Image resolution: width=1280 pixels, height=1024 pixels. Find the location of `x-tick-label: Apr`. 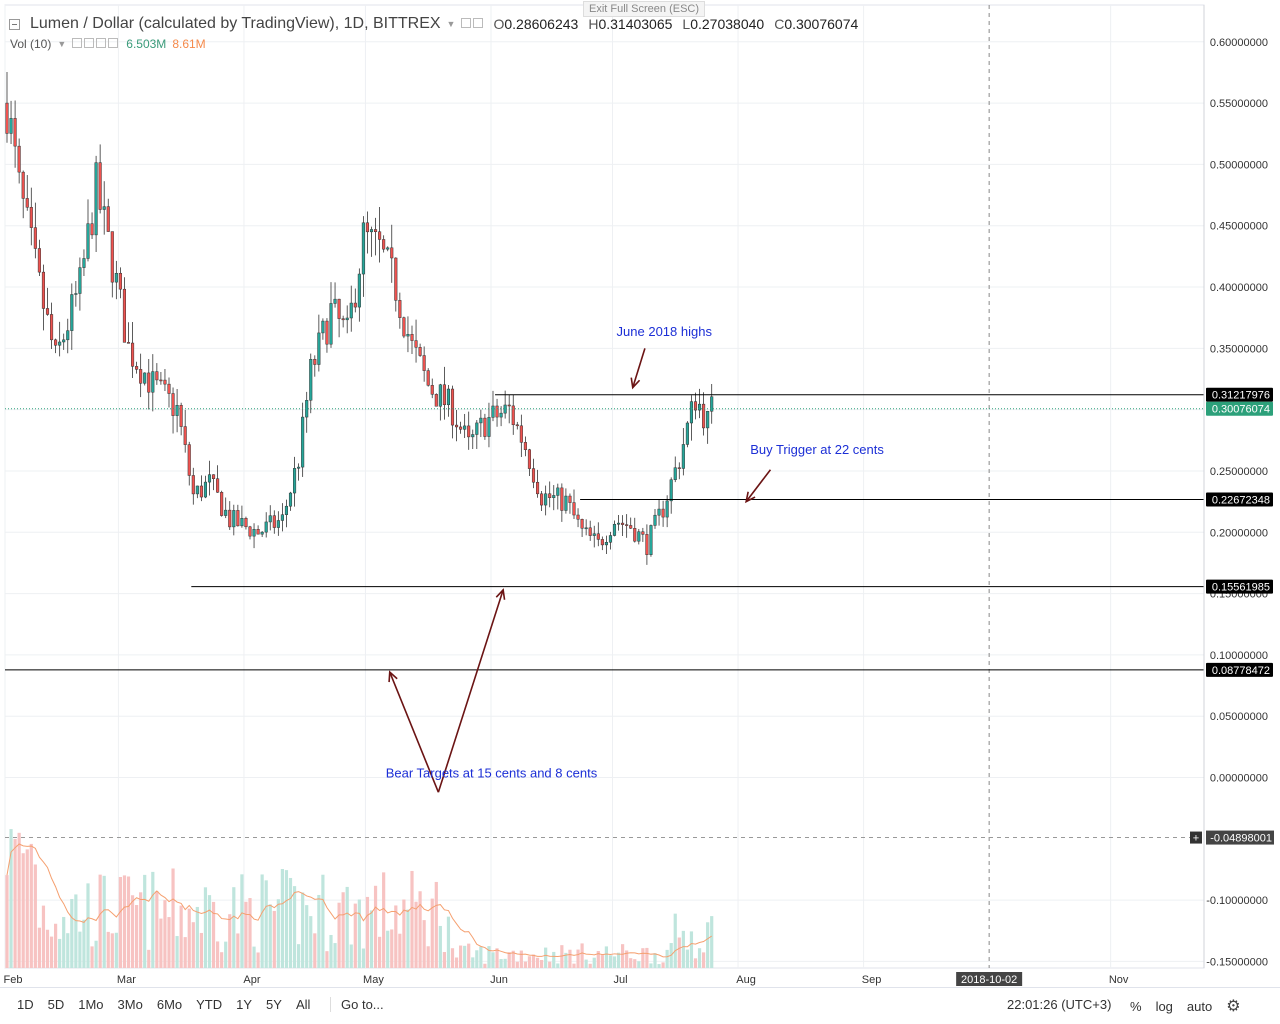

x-tick-label: Apr is located at coordinates (251, 980).